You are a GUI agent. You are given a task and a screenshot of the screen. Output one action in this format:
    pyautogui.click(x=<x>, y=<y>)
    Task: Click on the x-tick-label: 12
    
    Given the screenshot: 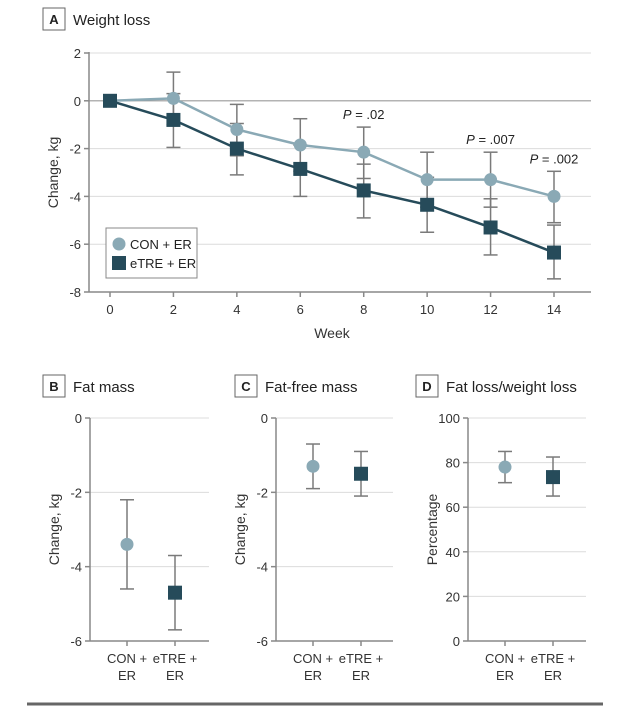 What is the action you would take?
    pyautogui.click(x=490, y=309)
    